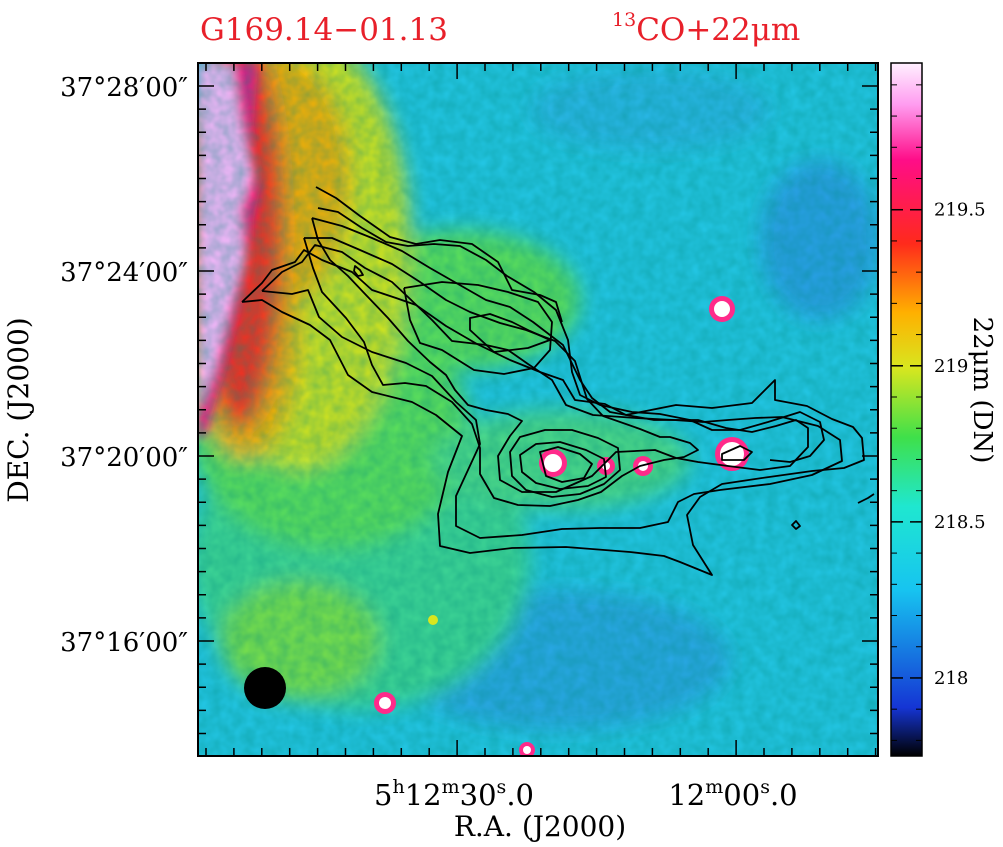 The height and width of the screenshot is (847, 1003). Describe the element at coordinates (951, 678) in the screenshot. I see `colorbar-tick-label: 218` at that location.